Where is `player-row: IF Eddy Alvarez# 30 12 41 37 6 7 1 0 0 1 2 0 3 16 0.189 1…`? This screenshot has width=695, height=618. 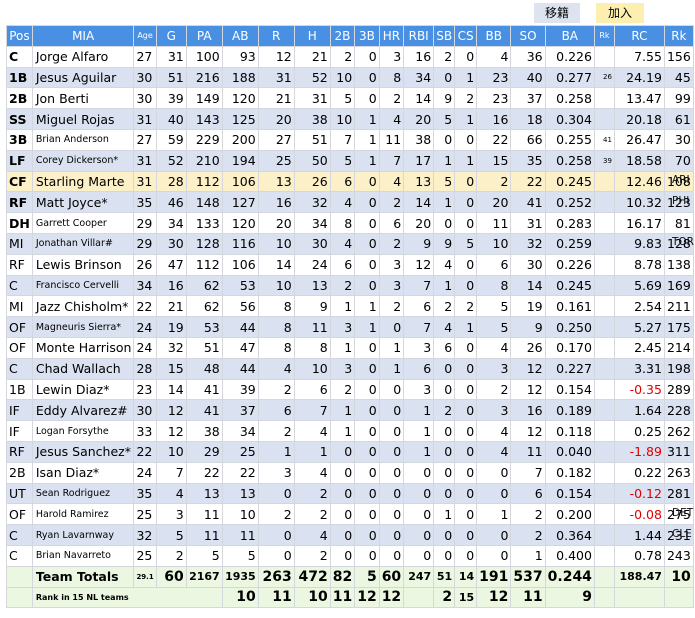 player-row: IF Eddy Alvarez# 30 12 41 37 6 7 1 0 0 1 2 0 3 16 0.189 1… is located at coordinates (350, 410).